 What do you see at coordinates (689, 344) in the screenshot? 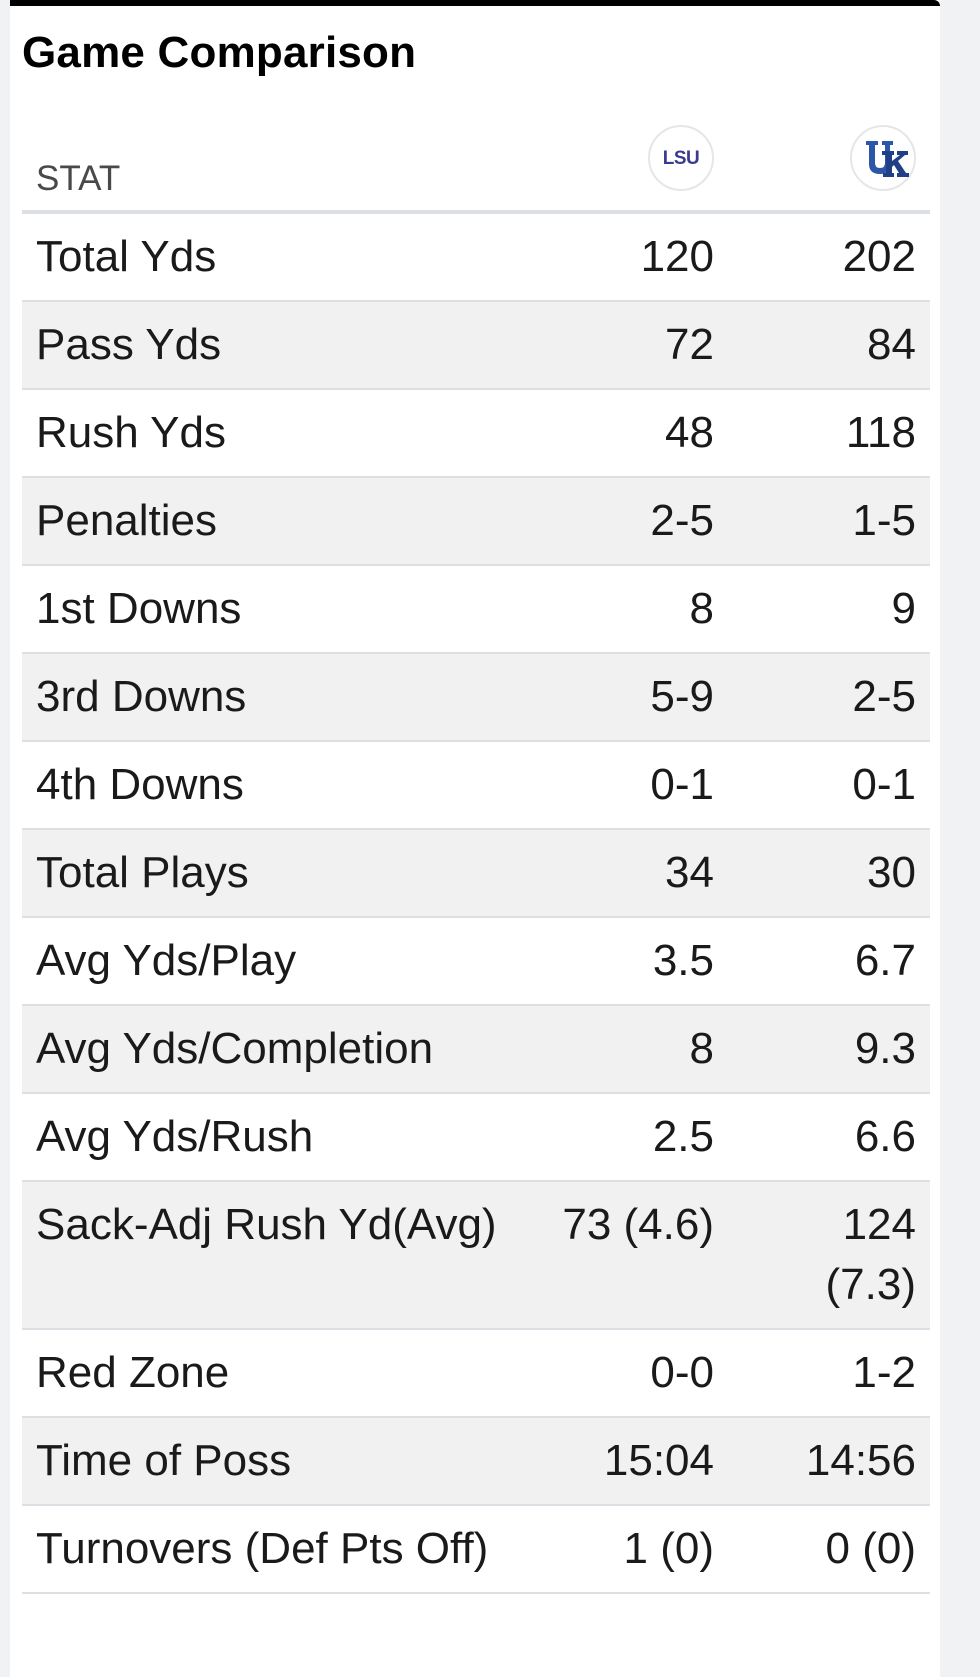
I see `lsu-value: 72` at bounding box center [689, 344].